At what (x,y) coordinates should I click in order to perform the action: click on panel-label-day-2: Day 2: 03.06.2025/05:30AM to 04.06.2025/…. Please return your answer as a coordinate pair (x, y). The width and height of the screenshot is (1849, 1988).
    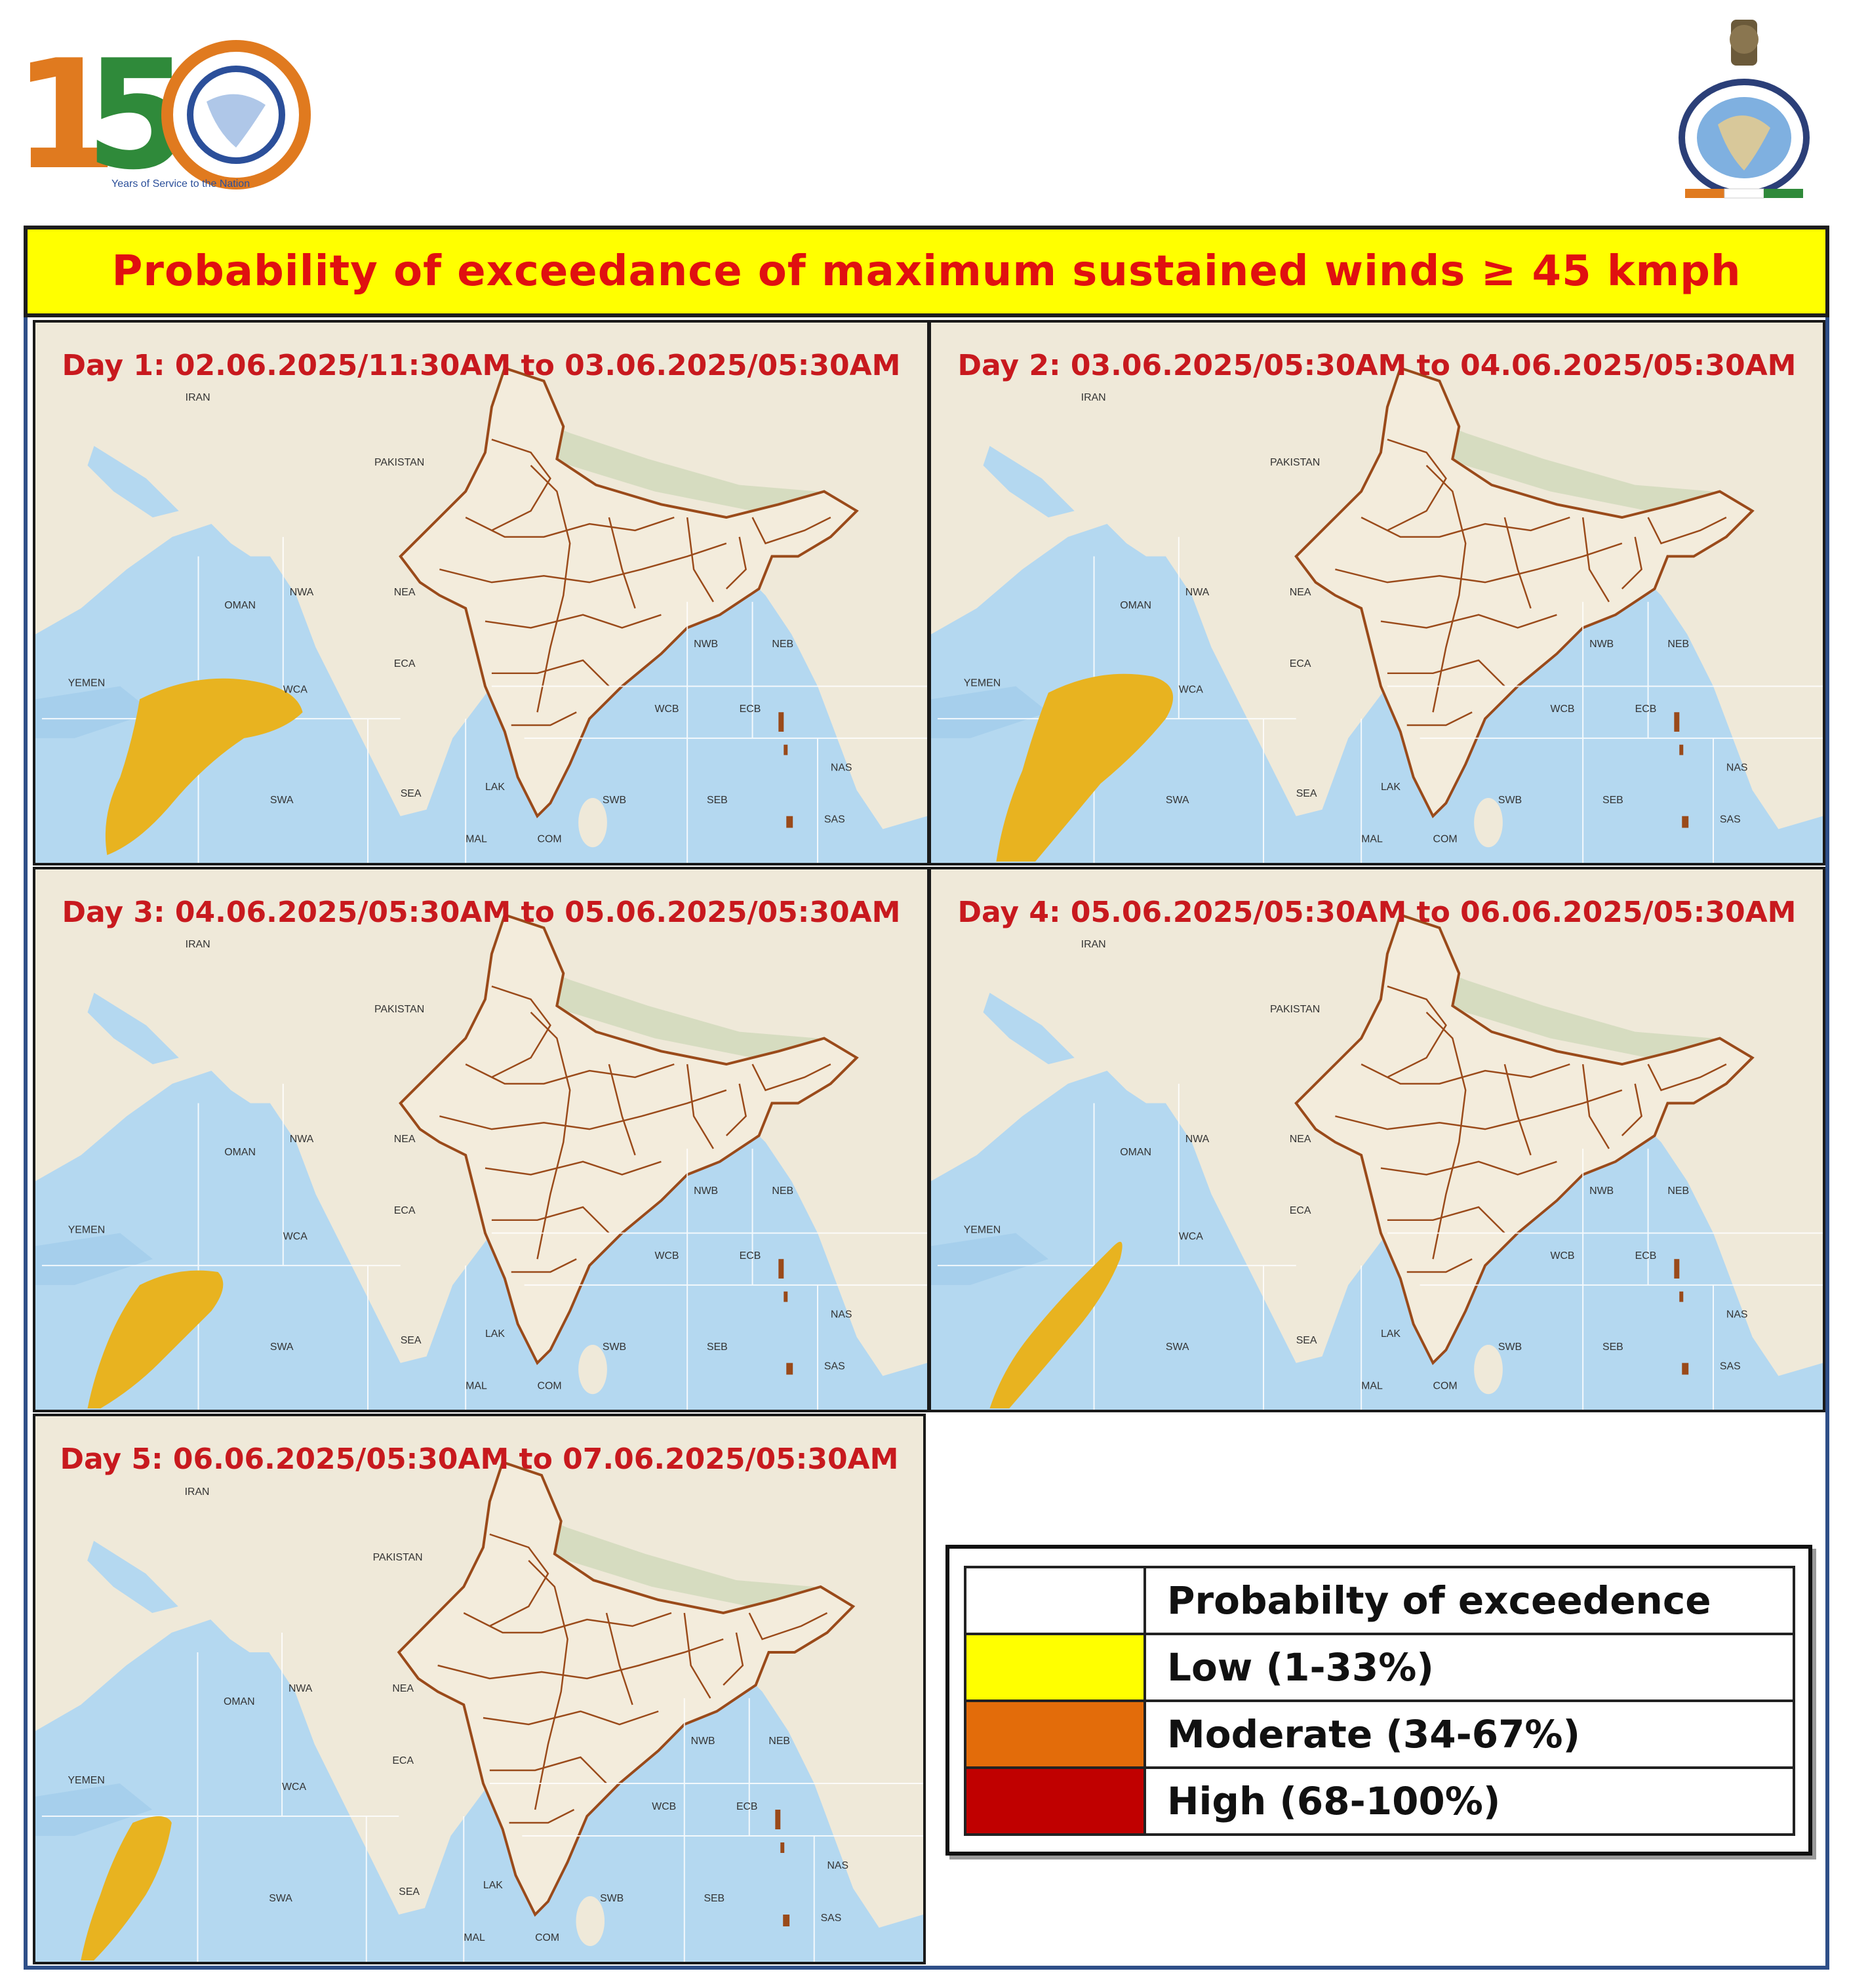
    Looking at the image, I should click on (1377, 365).